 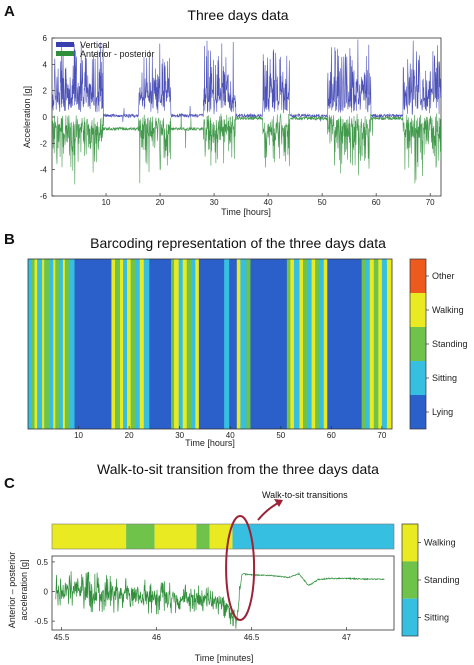 I want to click on chart-c-colorbar: Walking Standing Sitting, so click(x=430, y=580).